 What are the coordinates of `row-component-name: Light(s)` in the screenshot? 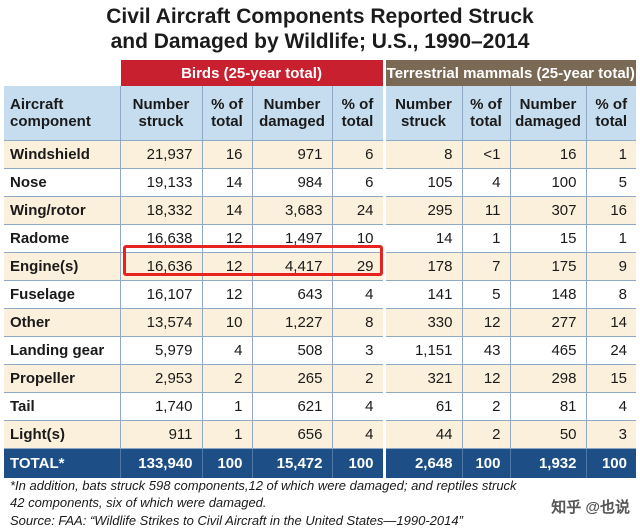 It's located at (62, 434).